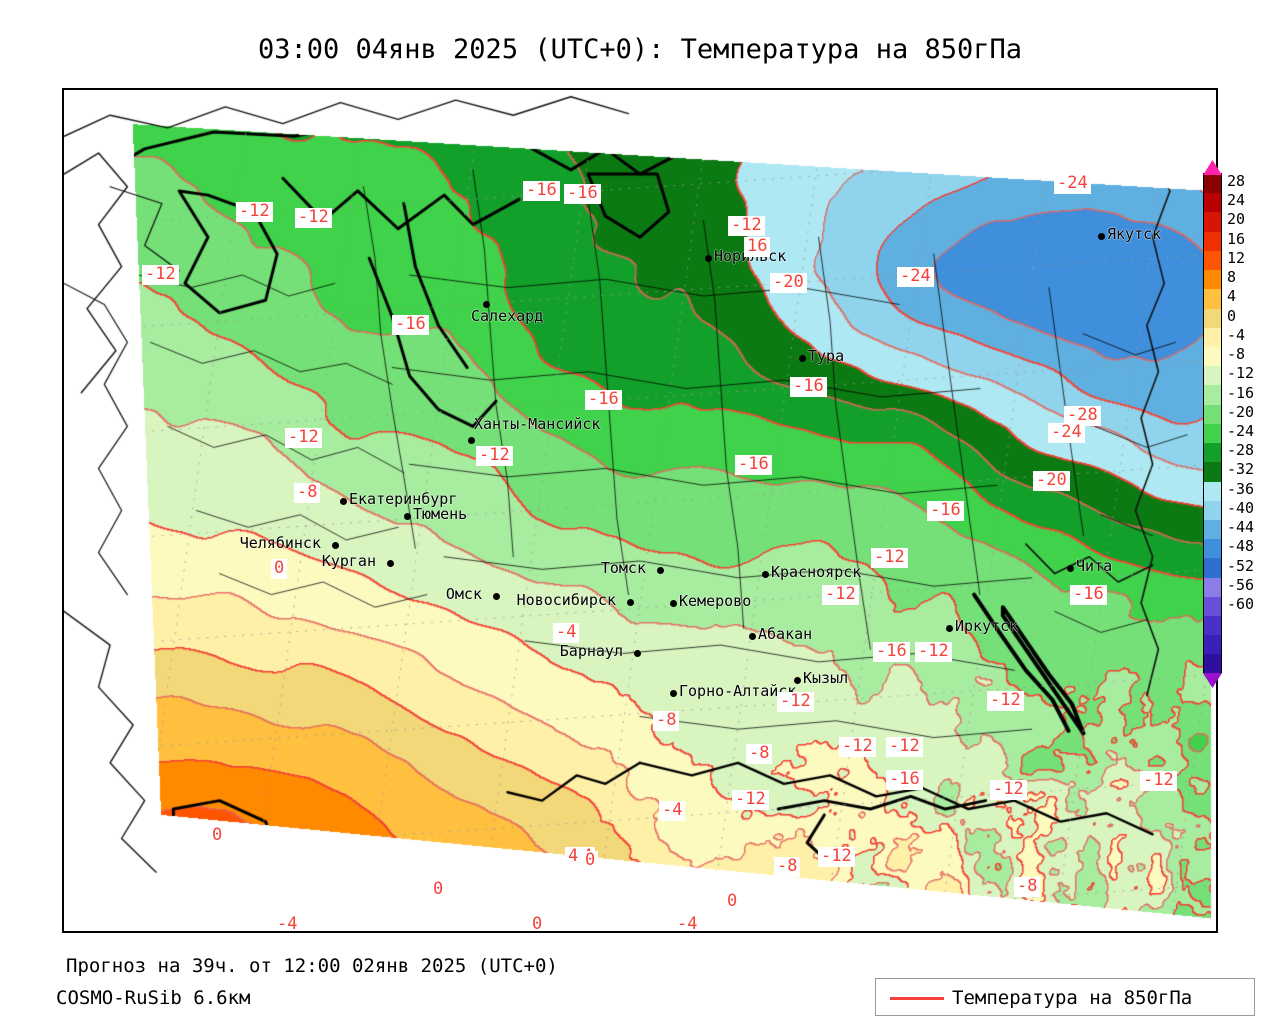 This screenshot has height=1024, width=1280. What do you see at coordinates (1236, 219) in the screenshot?
I see `color-scale-tick-label: 20` at bounding box center [1236, 219].